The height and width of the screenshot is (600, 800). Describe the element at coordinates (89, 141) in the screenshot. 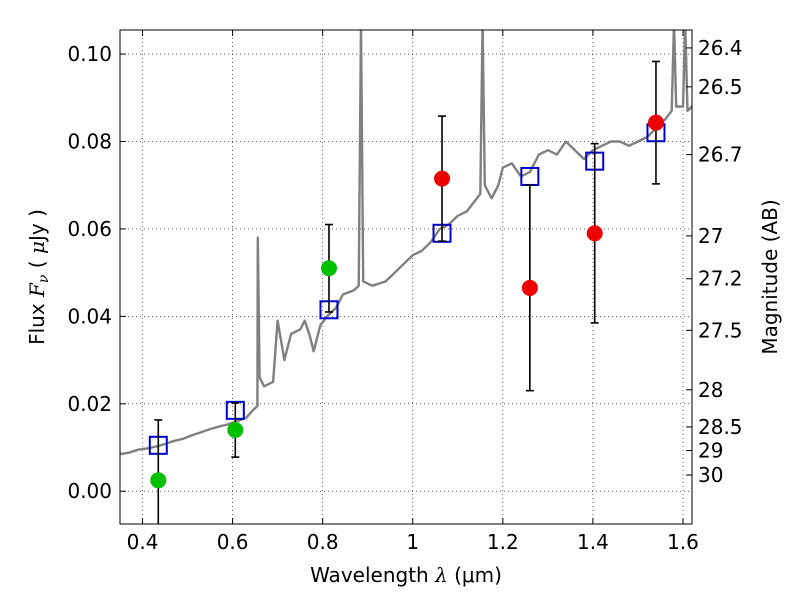

I see `y-tick-label: 0.08` at that location.